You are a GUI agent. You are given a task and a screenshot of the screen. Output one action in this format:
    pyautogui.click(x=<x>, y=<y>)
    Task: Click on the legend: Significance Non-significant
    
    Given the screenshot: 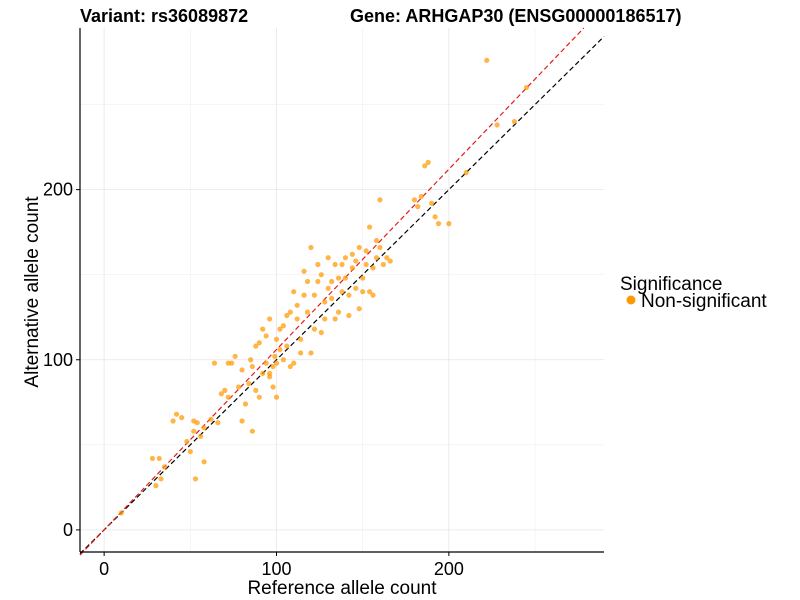 What is the action you would take?
    pyautogui.click(x=693, y=293)
    